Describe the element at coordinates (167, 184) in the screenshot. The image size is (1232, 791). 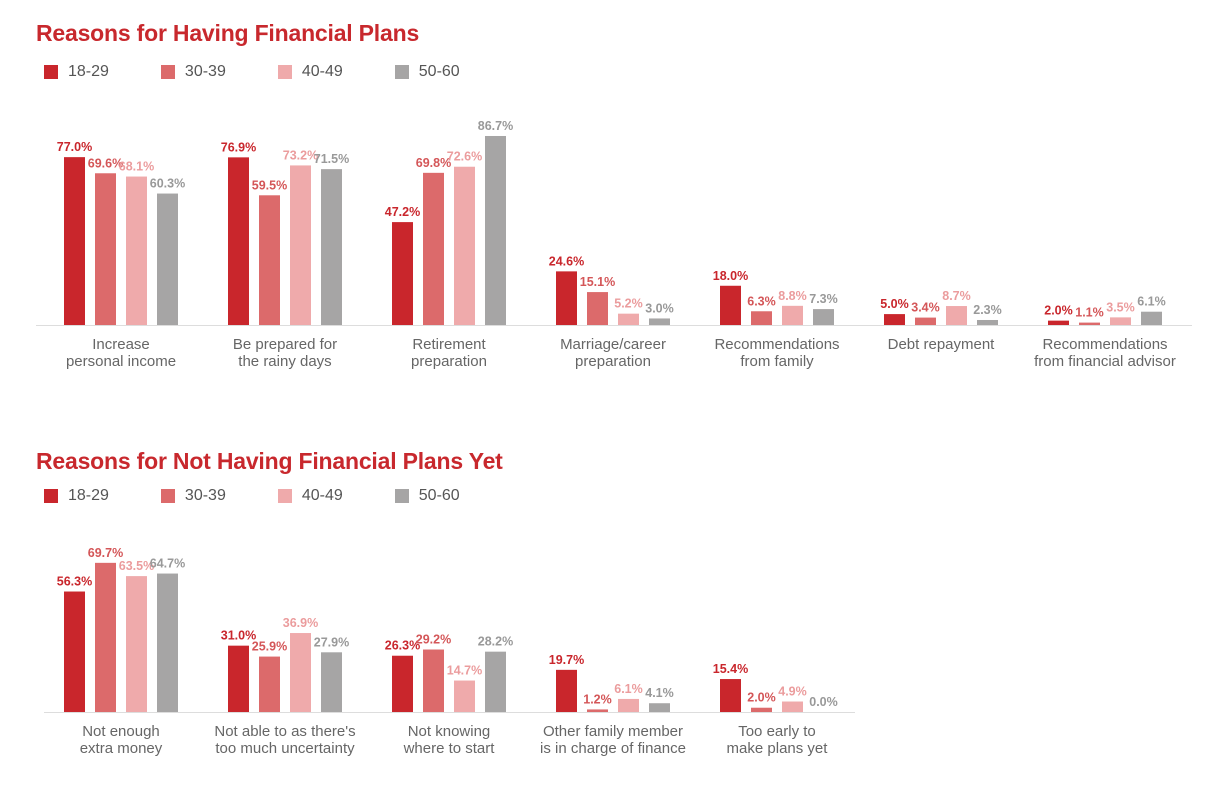
I see `value-label: 60.3%` at that location.